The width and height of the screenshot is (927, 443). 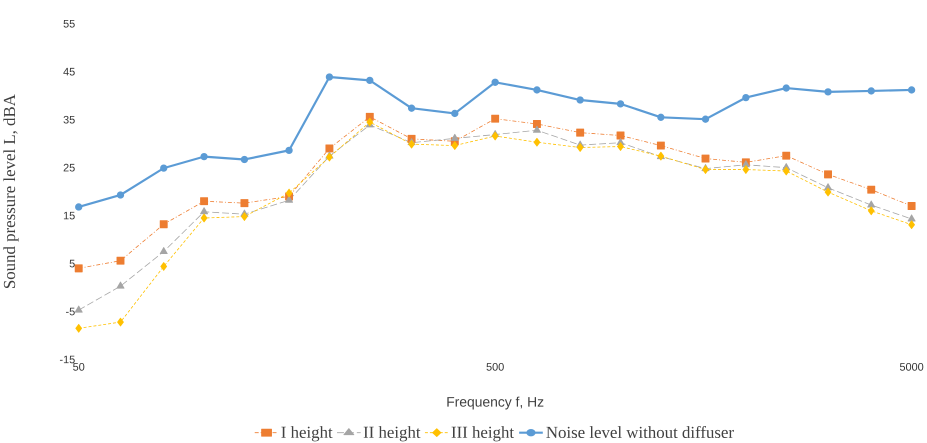 What do you see at coordinates (307, 434) in the screenshot?
I see `legend-label: I height` at bounding box center [307, 434].